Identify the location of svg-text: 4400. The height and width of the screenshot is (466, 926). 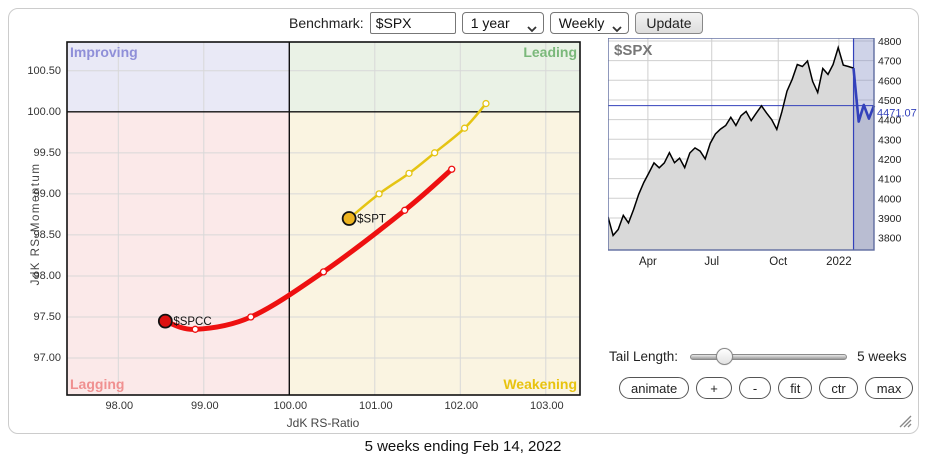
(890, 121).